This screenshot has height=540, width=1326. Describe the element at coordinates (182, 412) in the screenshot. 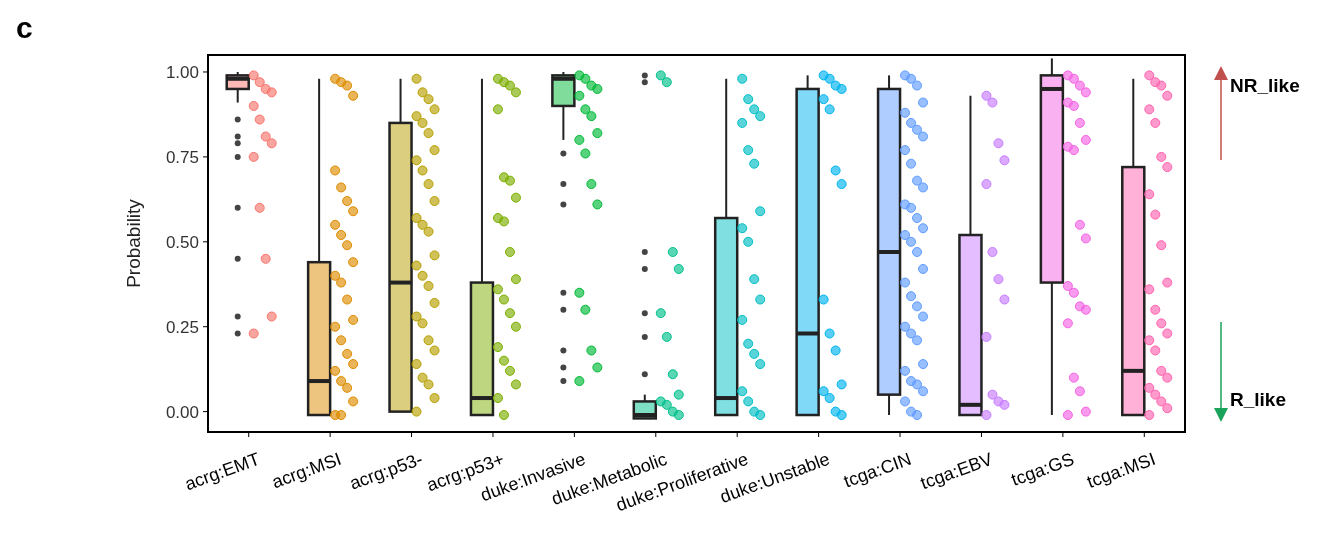

I see `y-tick-label: 0.00` at that location.